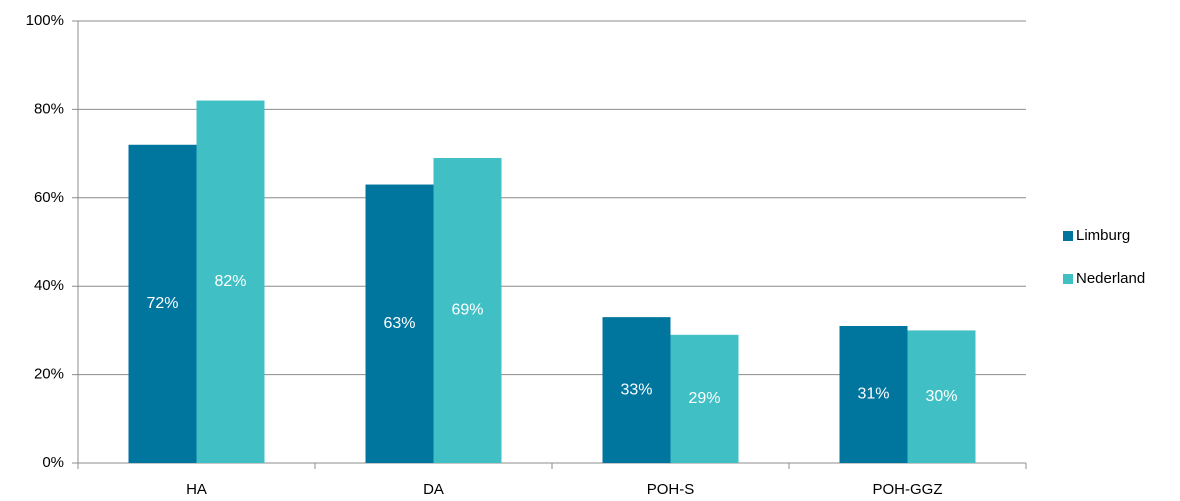  I want to click on data-label: 31%, so click(873, 394).